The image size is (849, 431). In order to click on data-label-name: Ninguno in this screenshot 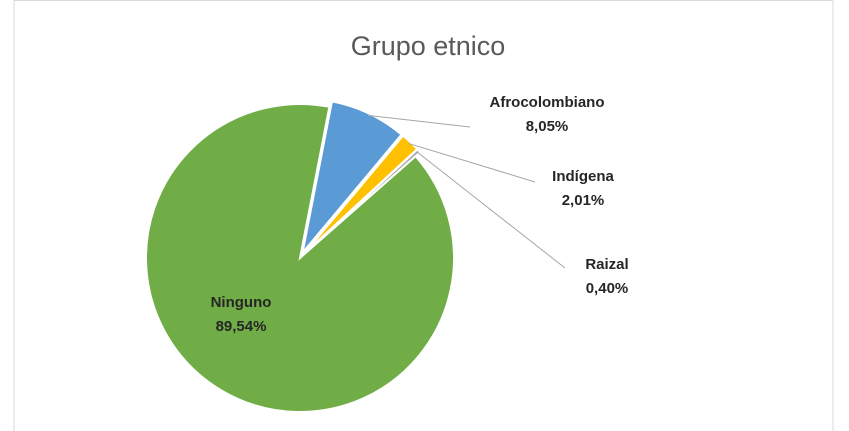, I will do `click(241, 302)`.